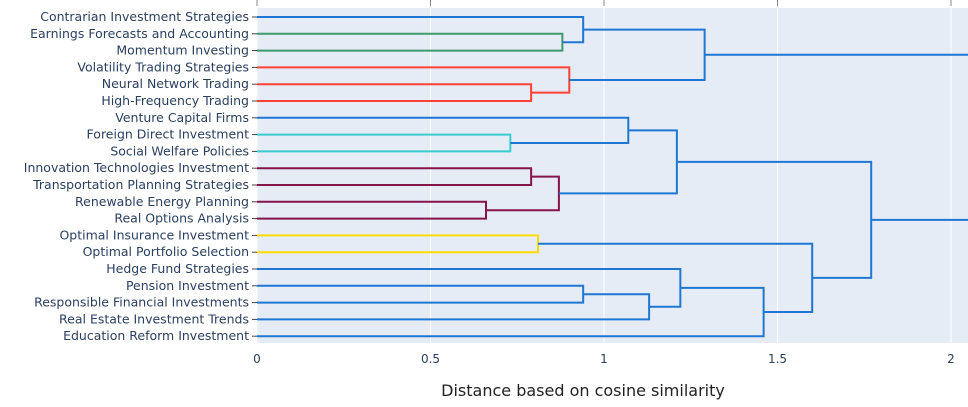  Describe the element at coordinates (163, 66) in the screenshot. I see `leaf-label: Volatility Trading Strategies` at that location.